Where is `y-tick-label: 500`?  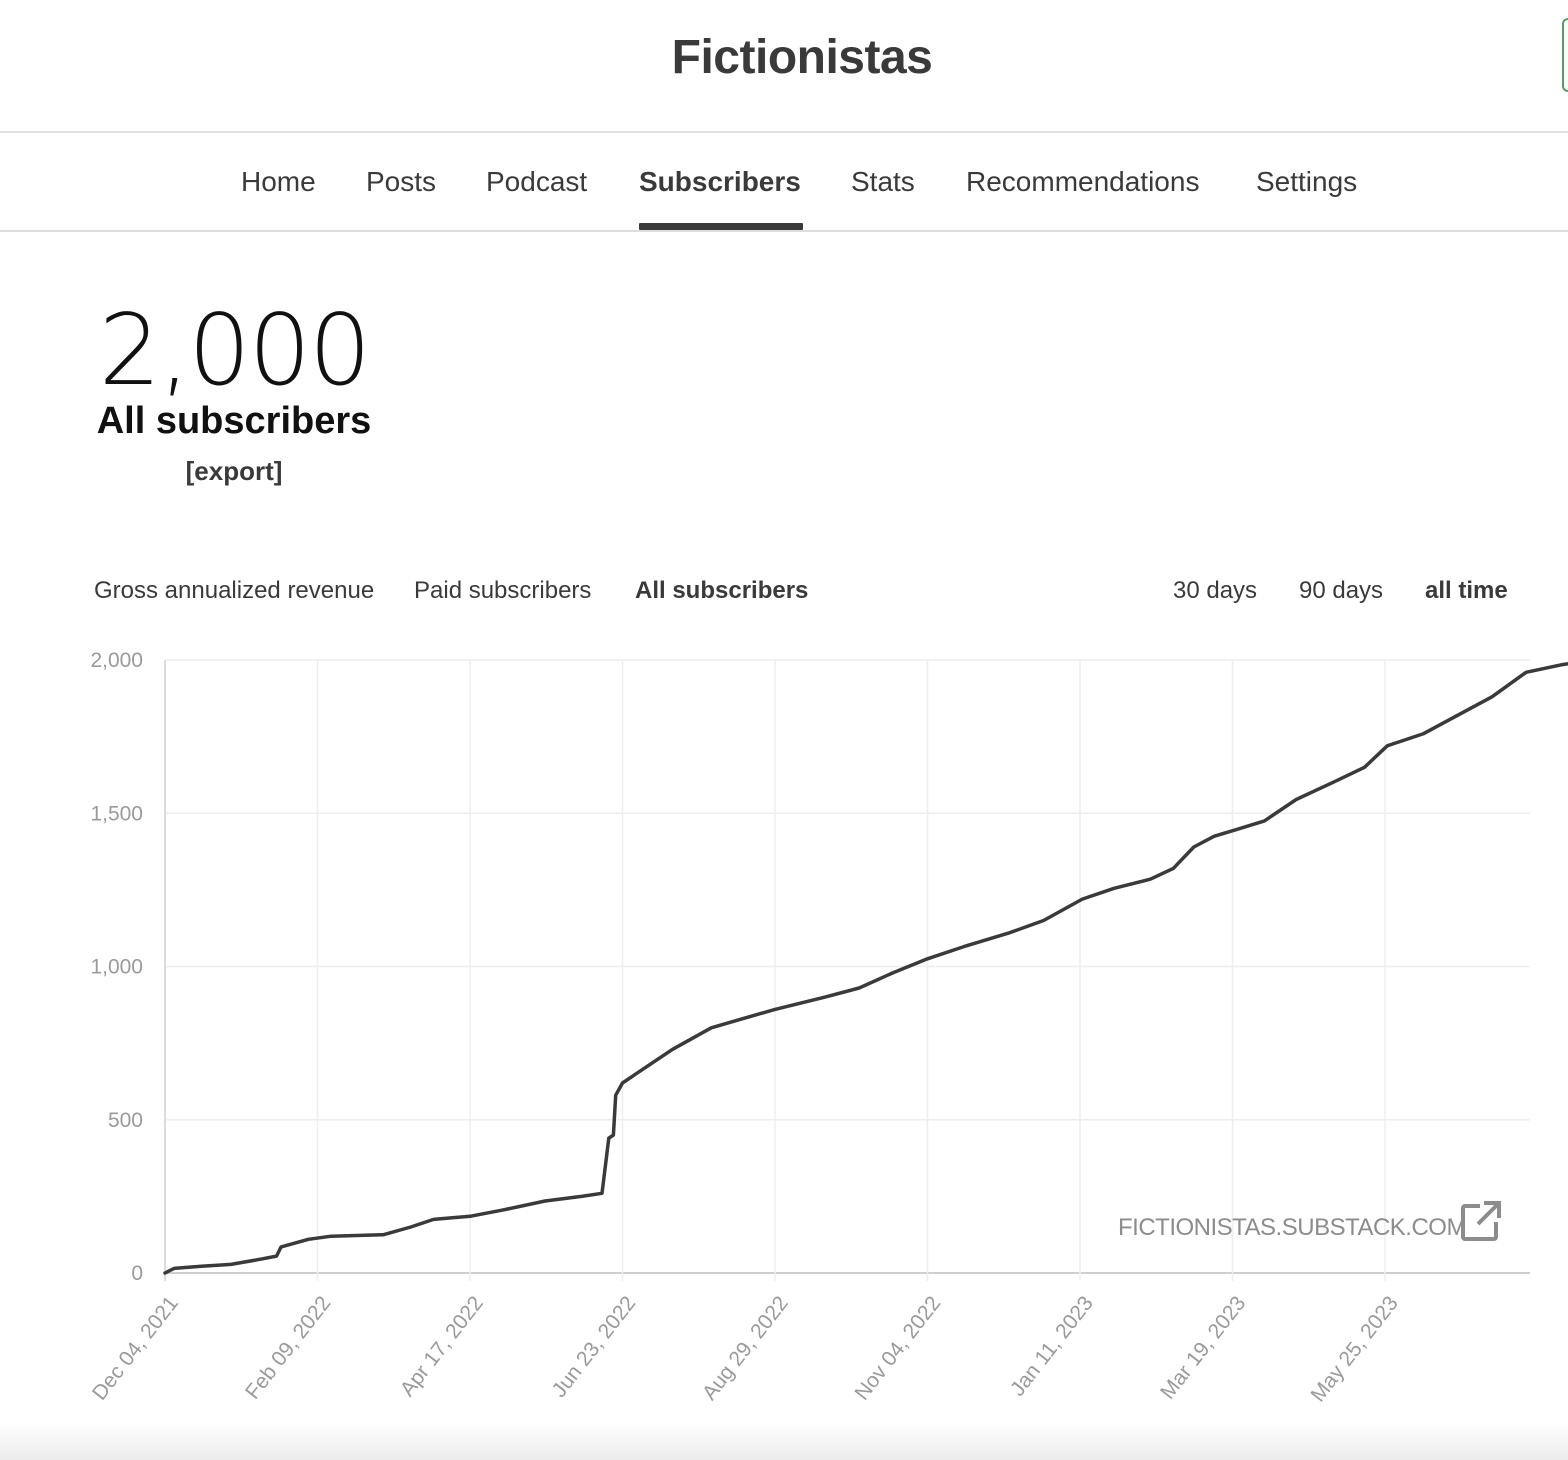
y-tick-label: 500 is located at coordinates (125, 1120).